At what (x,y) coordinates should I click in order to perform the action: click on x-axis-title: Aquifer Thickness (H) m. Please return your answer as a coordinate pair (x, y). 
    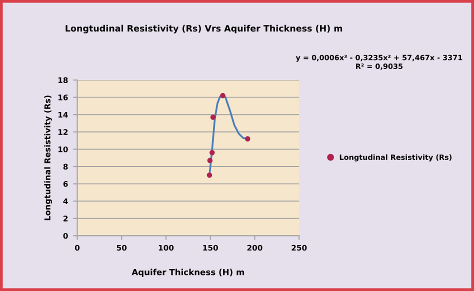
    Looking at the image, I should click on (188, 272).